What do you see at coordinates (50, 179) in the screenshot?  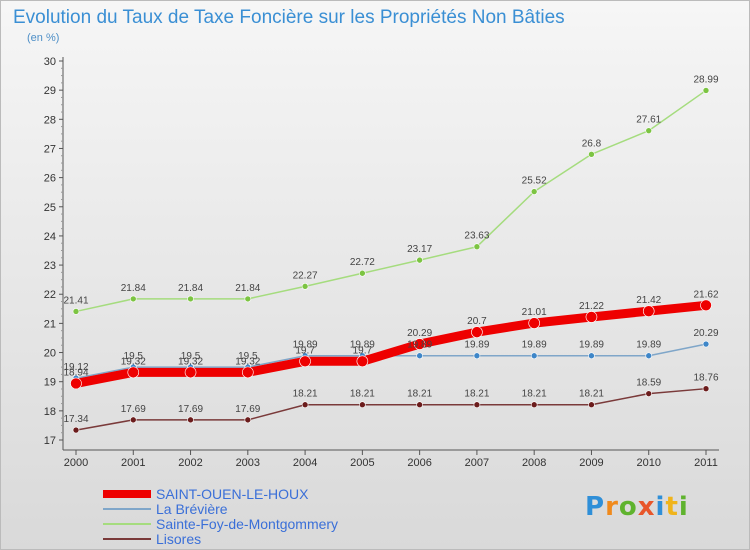 I see `y-tick-label: 26` at bounding box center [50, 179].